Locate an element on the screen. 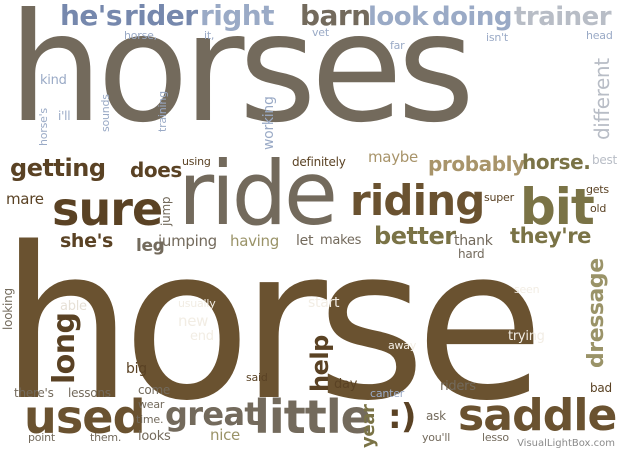  word-time: time. is located at coordinates (150, 419).